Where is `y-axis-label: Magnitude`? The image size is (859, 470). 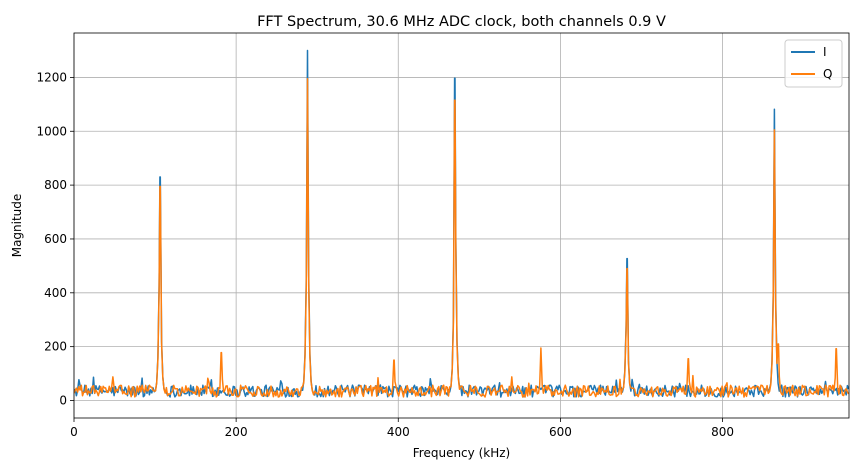 y-axis-label: Magnitude is located at coordinates (17, 226).